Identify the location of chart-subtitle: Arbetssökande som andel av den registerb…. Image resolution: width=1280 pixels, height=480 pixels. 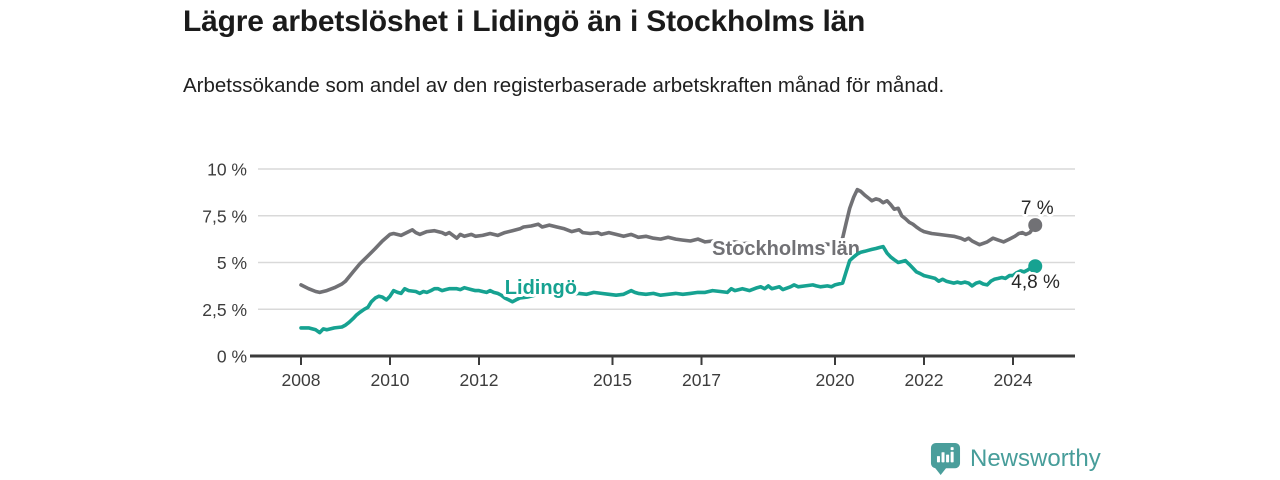
(564, 85).